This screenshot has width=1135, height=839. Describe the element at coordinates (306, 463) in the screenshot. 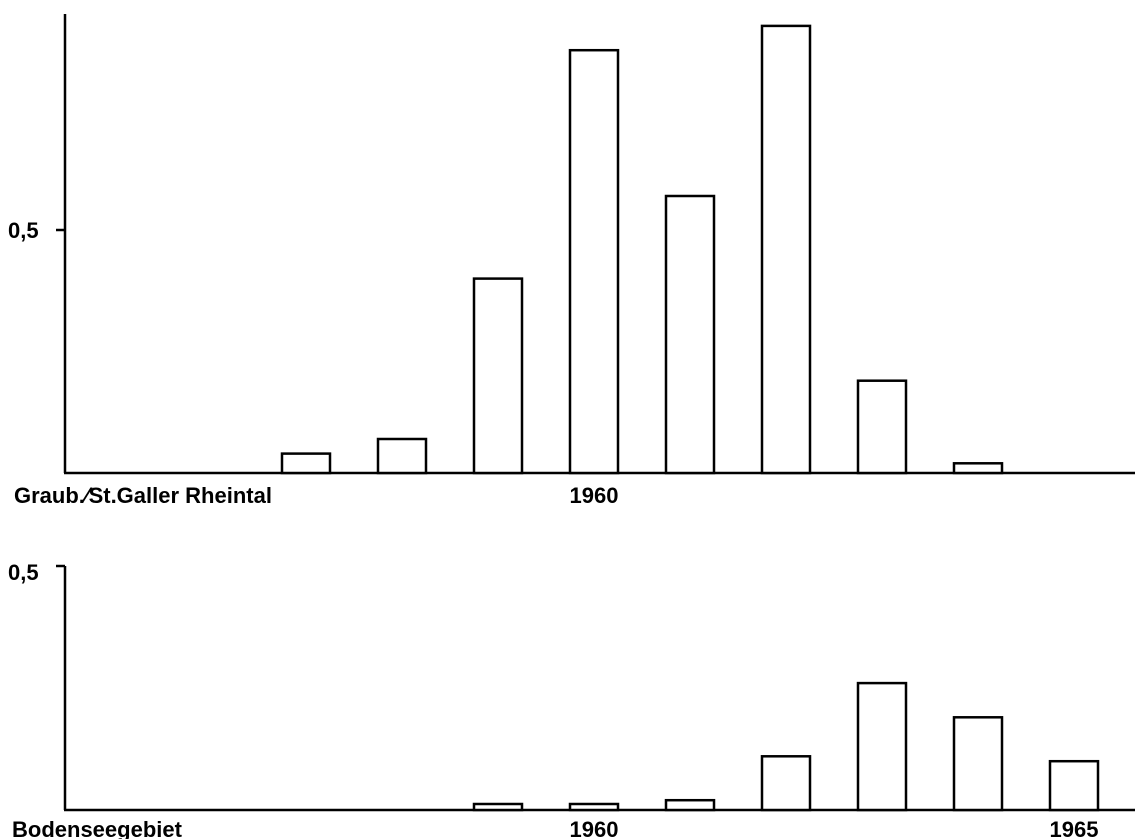

I see `bar-1957` at that location.